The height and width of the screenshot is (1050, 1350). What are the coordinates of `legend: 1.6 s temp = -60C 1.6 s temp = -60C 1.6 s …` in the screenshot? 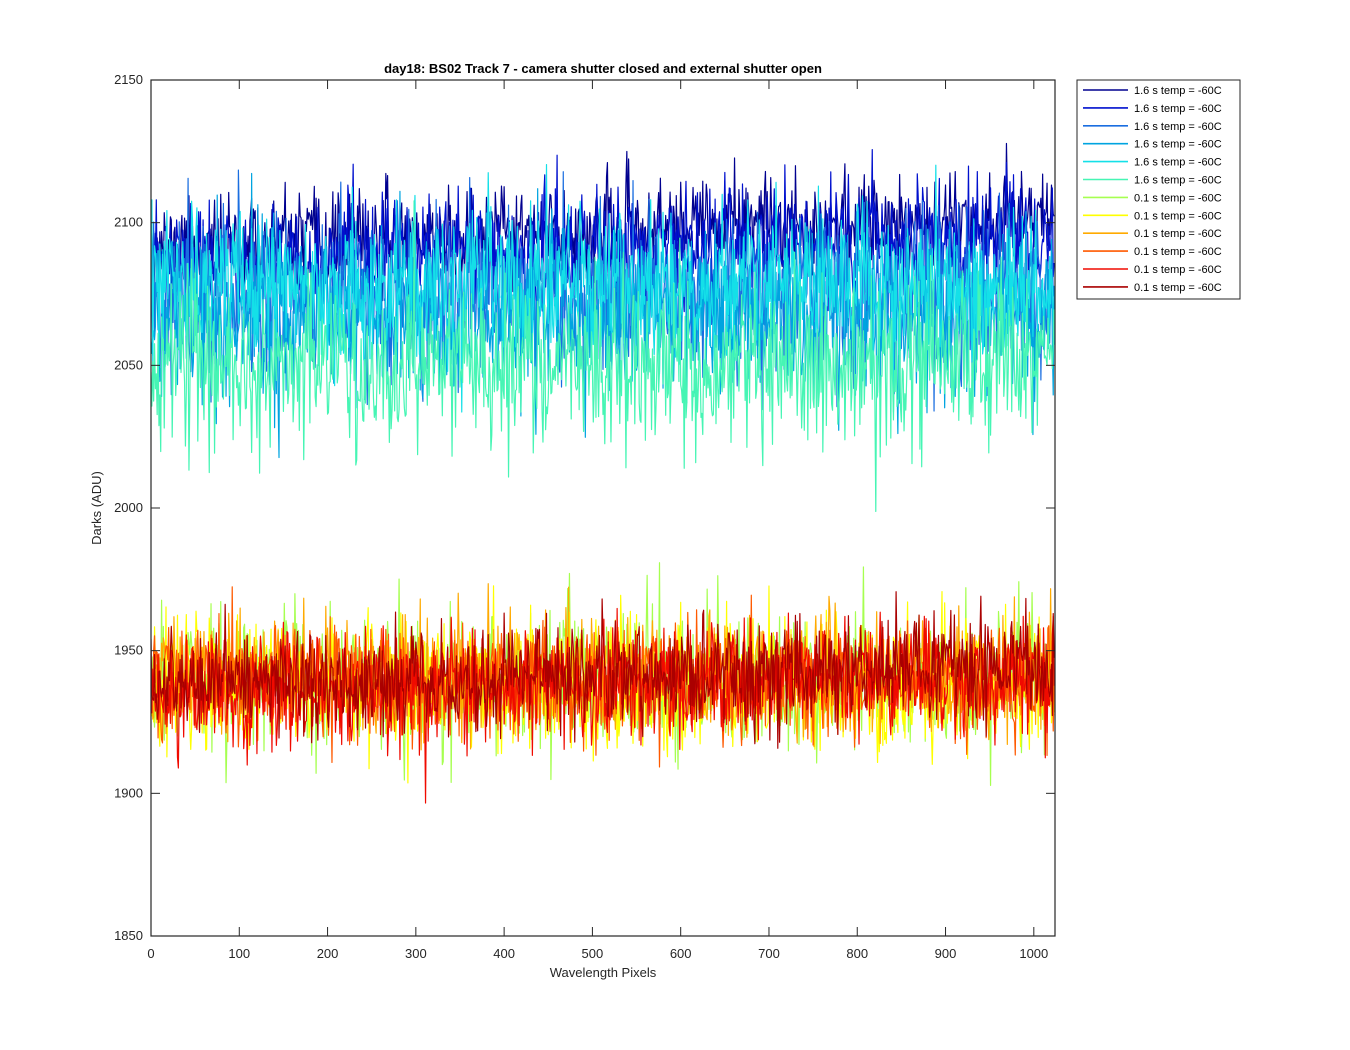 It's located at (1158, 189).